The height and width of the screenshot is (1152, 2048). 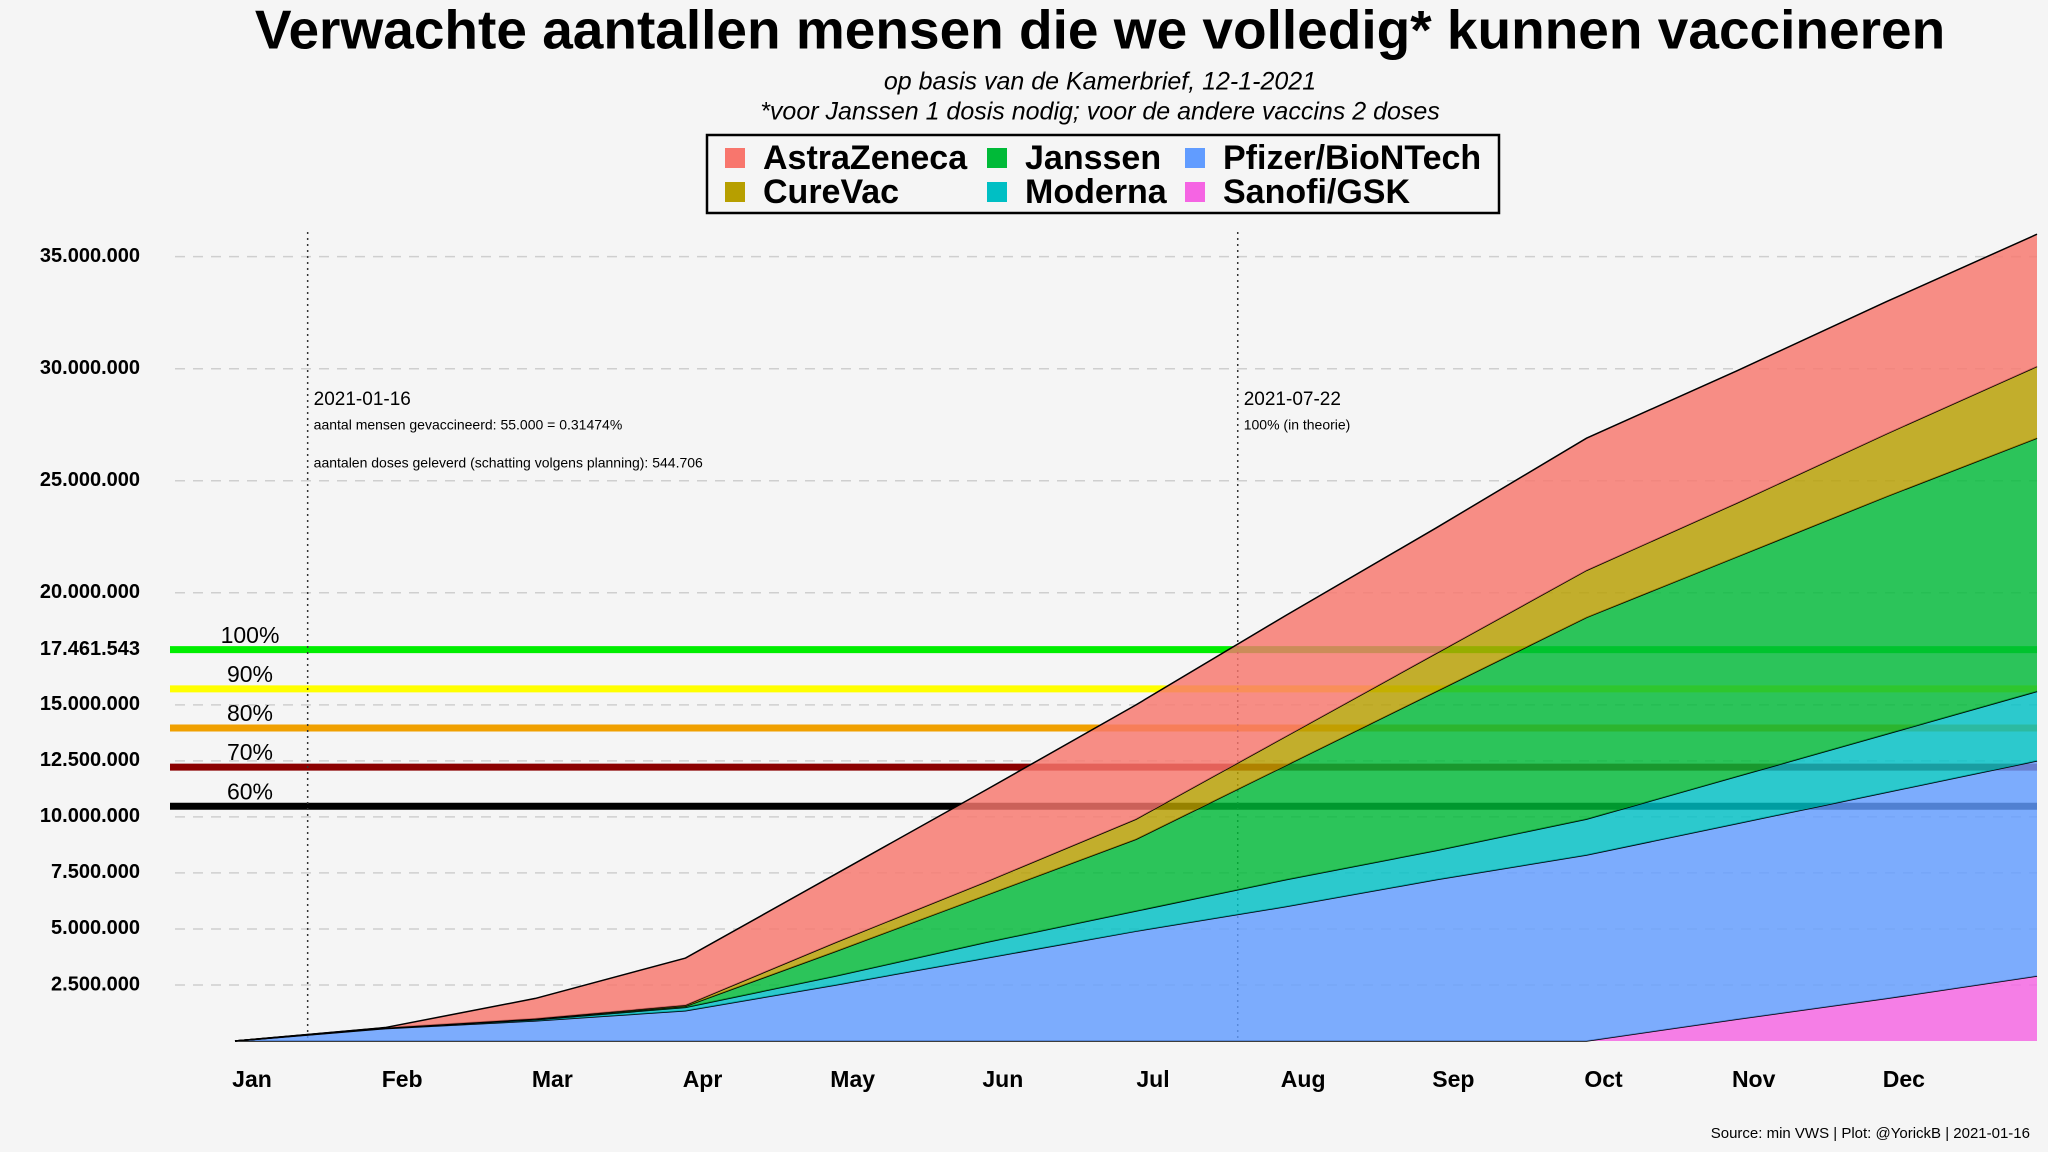 I want to click on legend-box, so click(x=1103, y=174).